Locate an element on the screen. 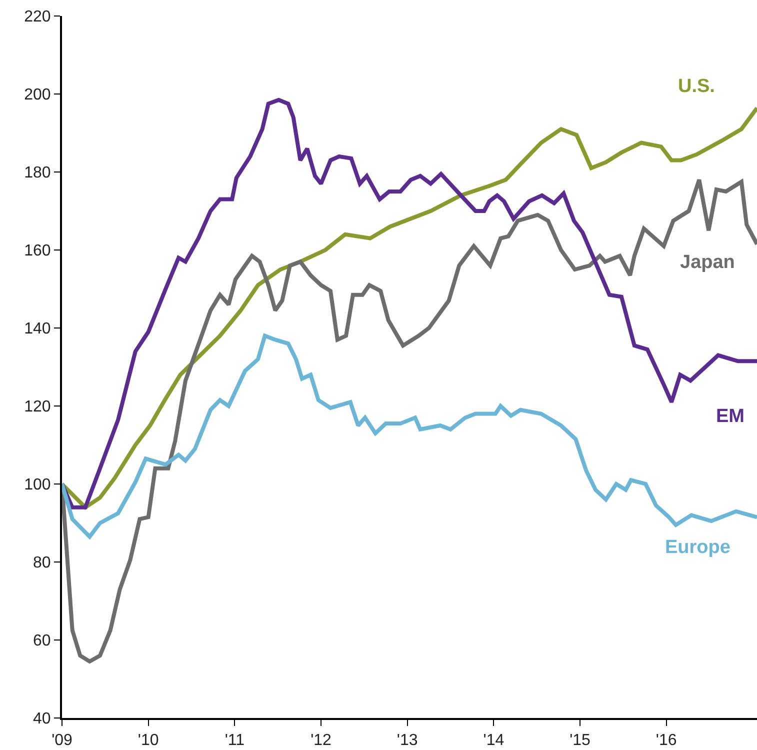 The height and width of the screenshot is (750, 757). series-label: Europe is located at coordinates (697, 547).